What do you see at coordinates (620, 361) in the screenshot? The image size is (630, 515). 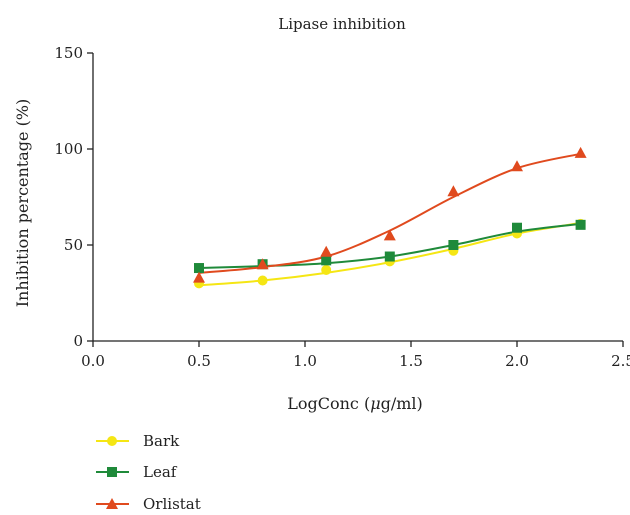 I see `x-tick-label: 2.5` at bounding box center [620, 361].